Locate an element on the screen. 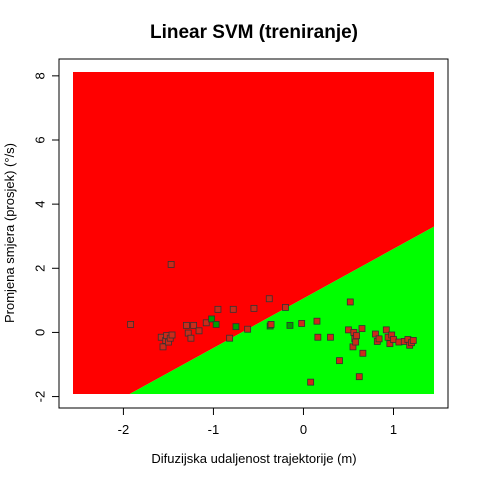  x-axis: -2 -1 0 1 is located at coordinates (257, 422).